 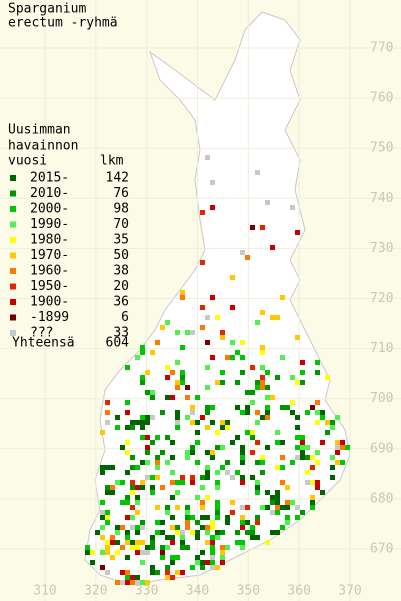 I want to click on y-tick-label: 750, so click(x=381, y=148).